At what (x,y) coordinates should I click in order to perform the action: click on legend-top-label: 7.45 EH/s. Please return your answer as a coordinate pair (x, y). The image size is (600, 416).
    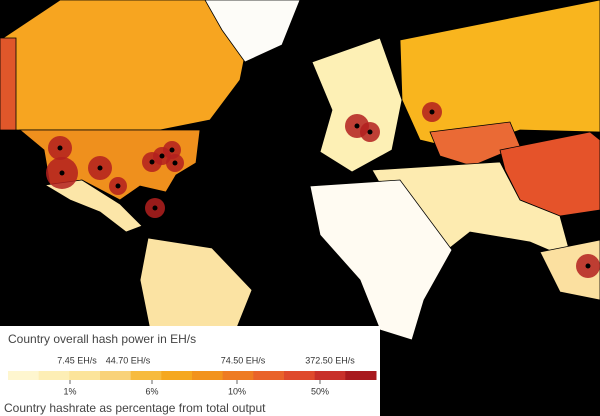
    Looking at the image, I should click on (77, 360).